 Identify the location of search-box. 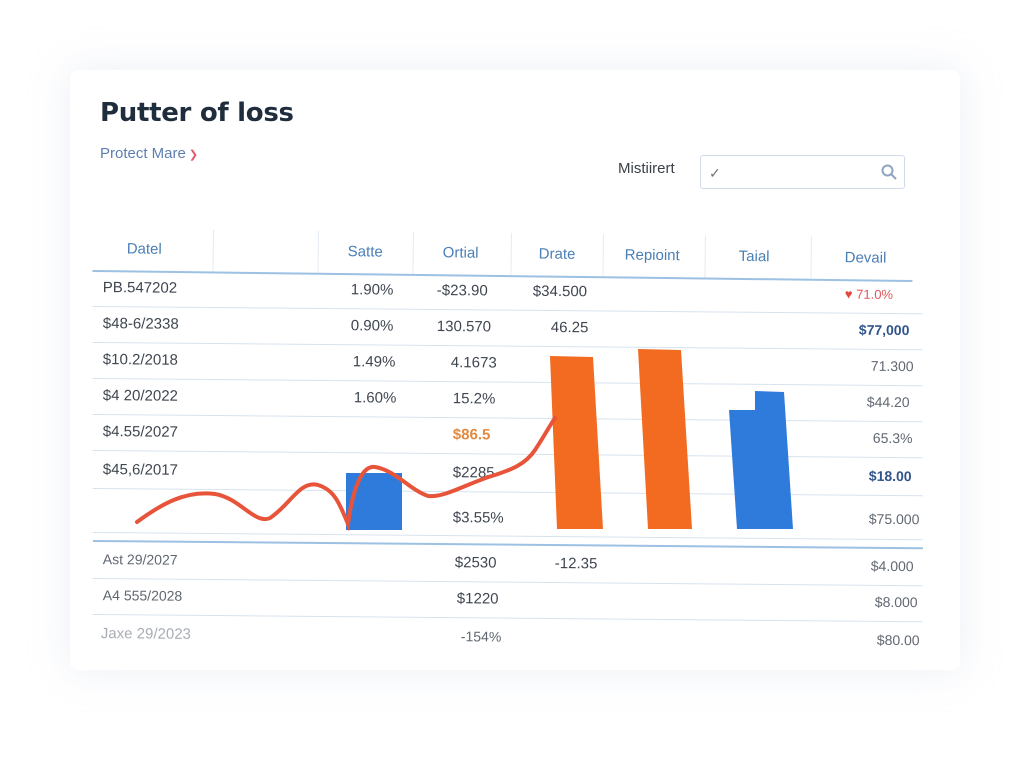
(802, 172).